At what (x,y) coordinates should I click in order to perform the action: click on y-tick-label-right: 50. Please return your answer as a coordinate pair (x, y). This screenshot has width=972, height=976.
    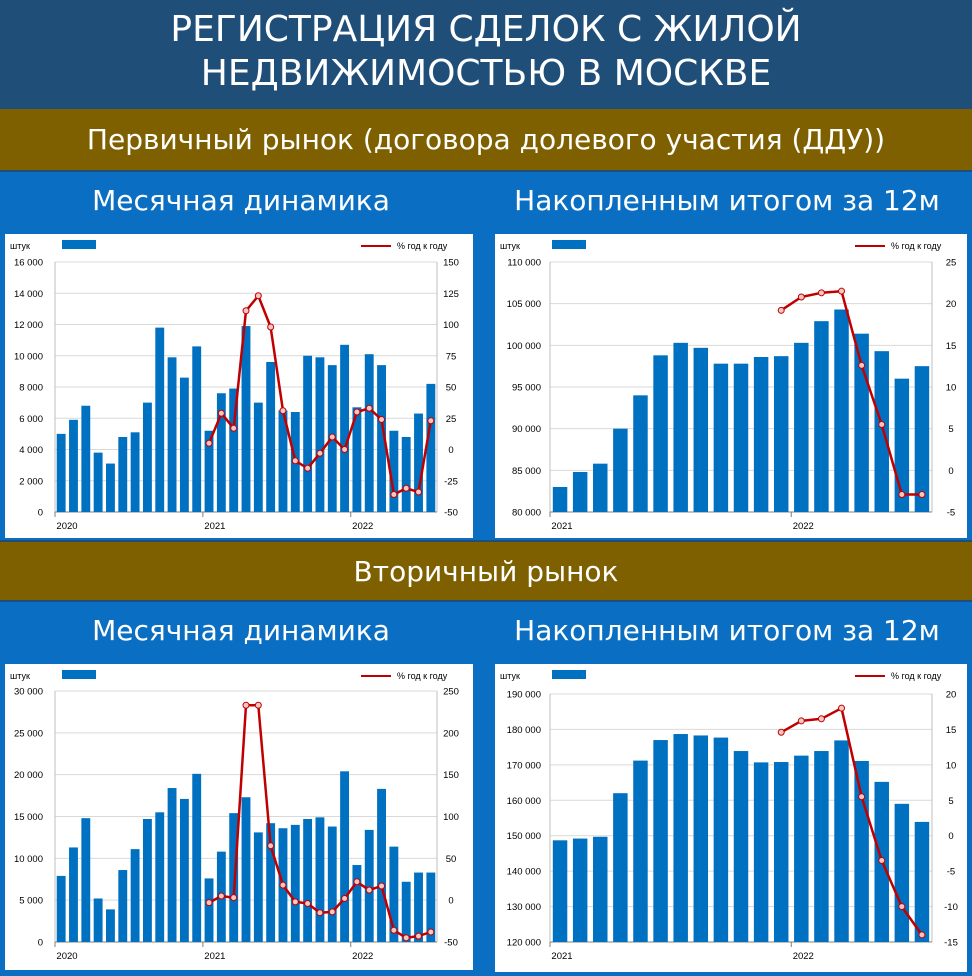
    Looking at the image, I should click on (451, 388).